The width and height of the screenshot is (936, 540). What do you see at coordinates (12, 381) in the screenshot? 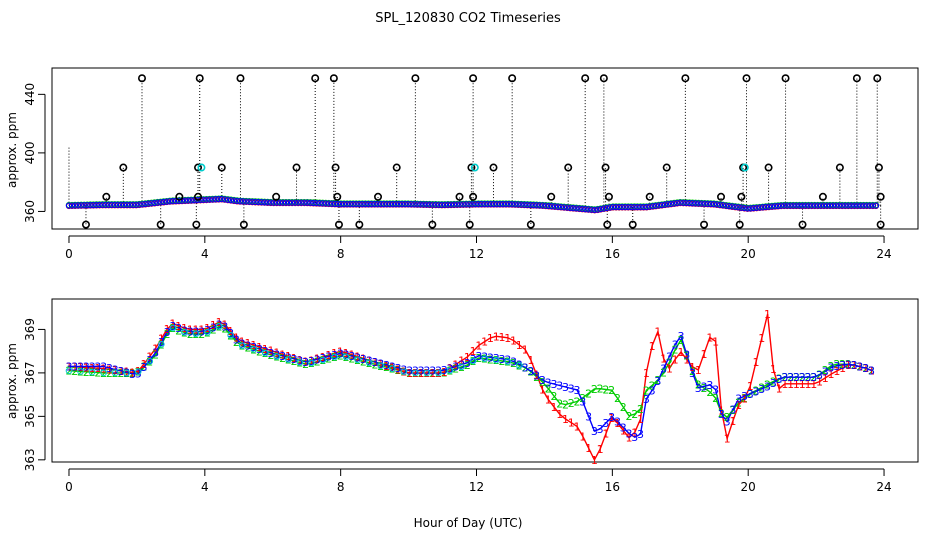
I see `bottom-y-axis-label: approx. ppm` at bounding box center [12, 381].